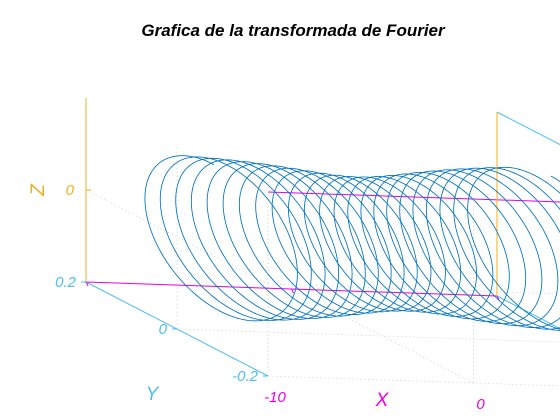 The height and width of the screenshot is (420, 560). Describe the element at coordinates (163, 329) in the screenshot. I see `y-tick-label: 0` at that location.